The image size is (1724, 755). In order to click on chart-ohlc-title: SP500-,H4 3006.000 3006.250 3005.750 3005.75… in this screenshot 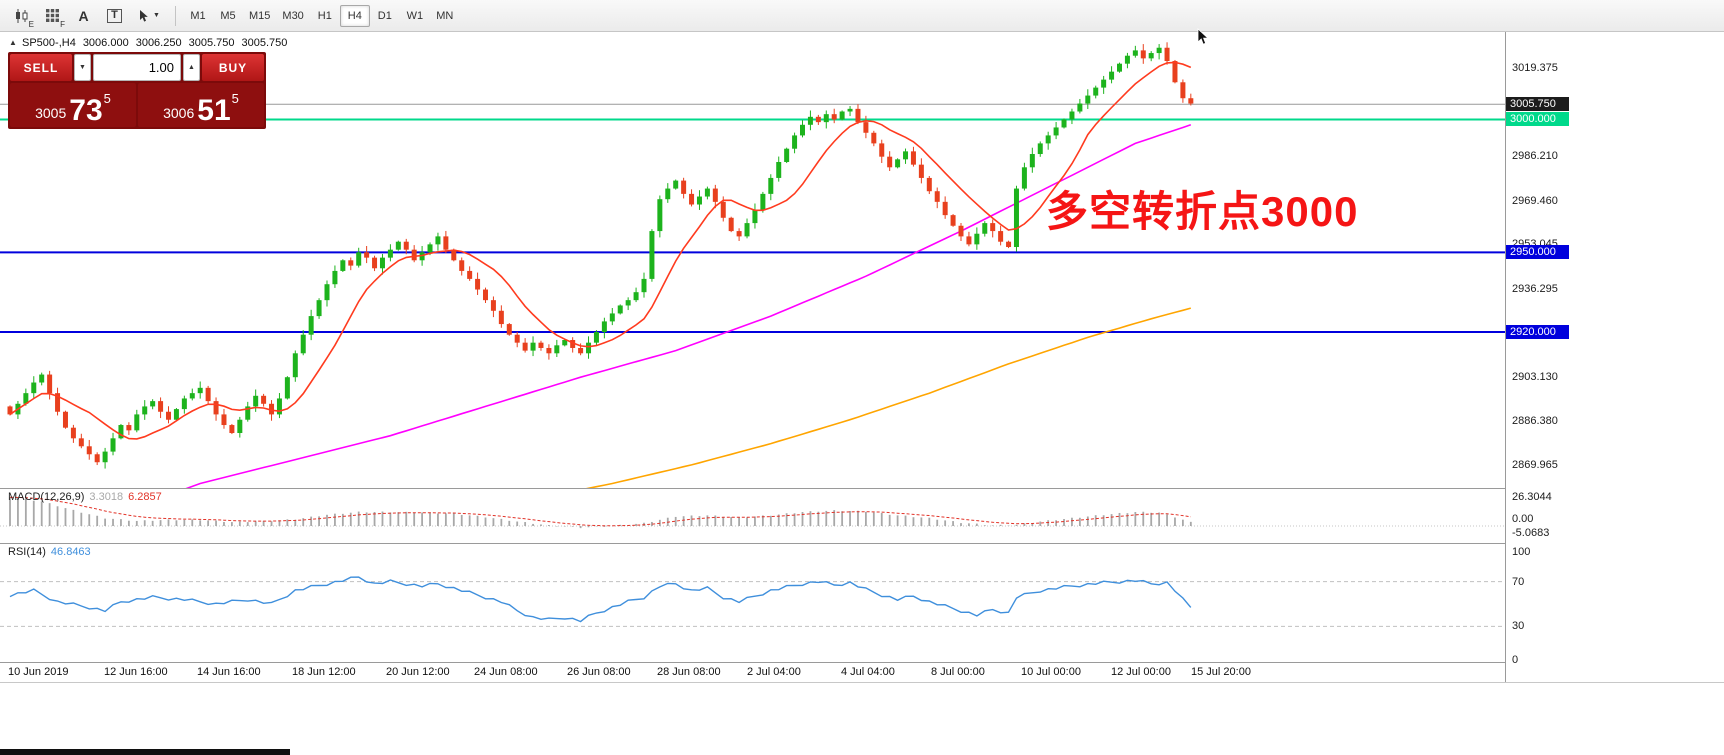, I will do `click(158, 43)`.